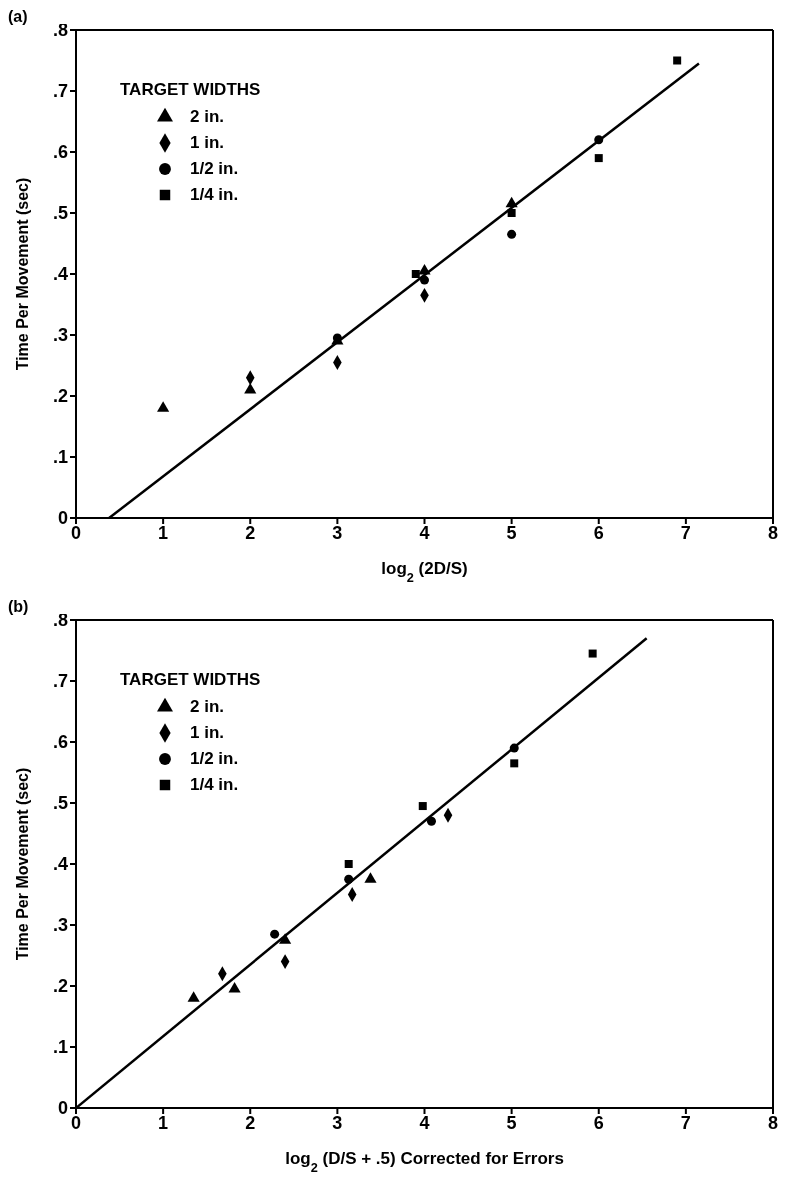  Describe the element at coordinates (18, 606) in the screenshot. I see `chart-title: (b)` at that location.